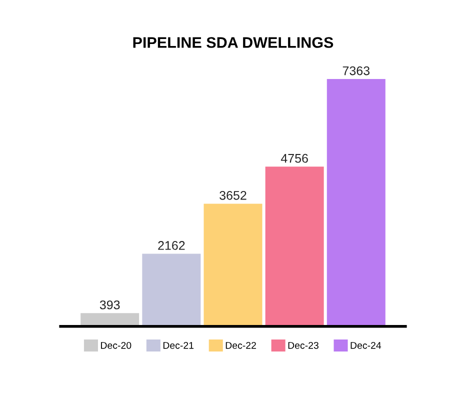  Describe the element at coordinates (178, 345) in the screenshot. I see `legend-label: Dec-21` at that location.